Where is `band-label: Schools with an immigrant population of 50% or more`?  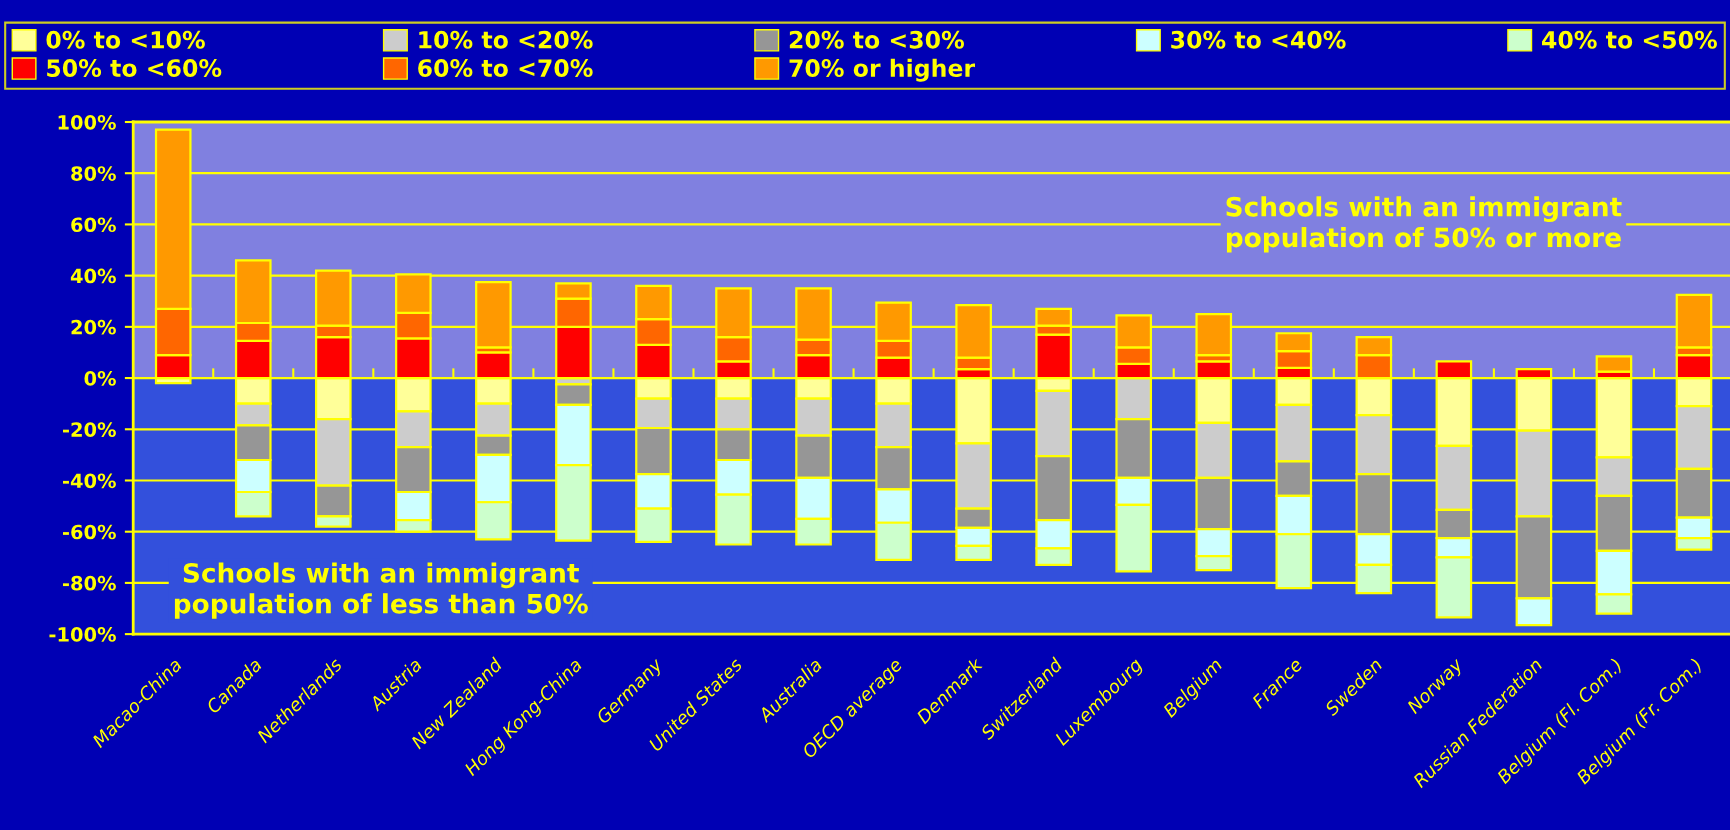 band-label: Schools with an immigrant population of 50% or more is located at coordinates (1424, 224).